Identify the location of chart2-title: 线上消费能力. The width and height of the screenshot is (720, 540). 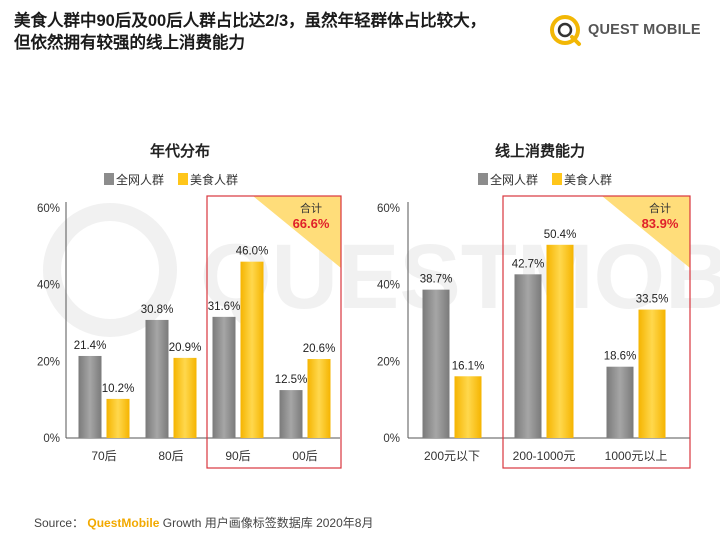
(540, 151).